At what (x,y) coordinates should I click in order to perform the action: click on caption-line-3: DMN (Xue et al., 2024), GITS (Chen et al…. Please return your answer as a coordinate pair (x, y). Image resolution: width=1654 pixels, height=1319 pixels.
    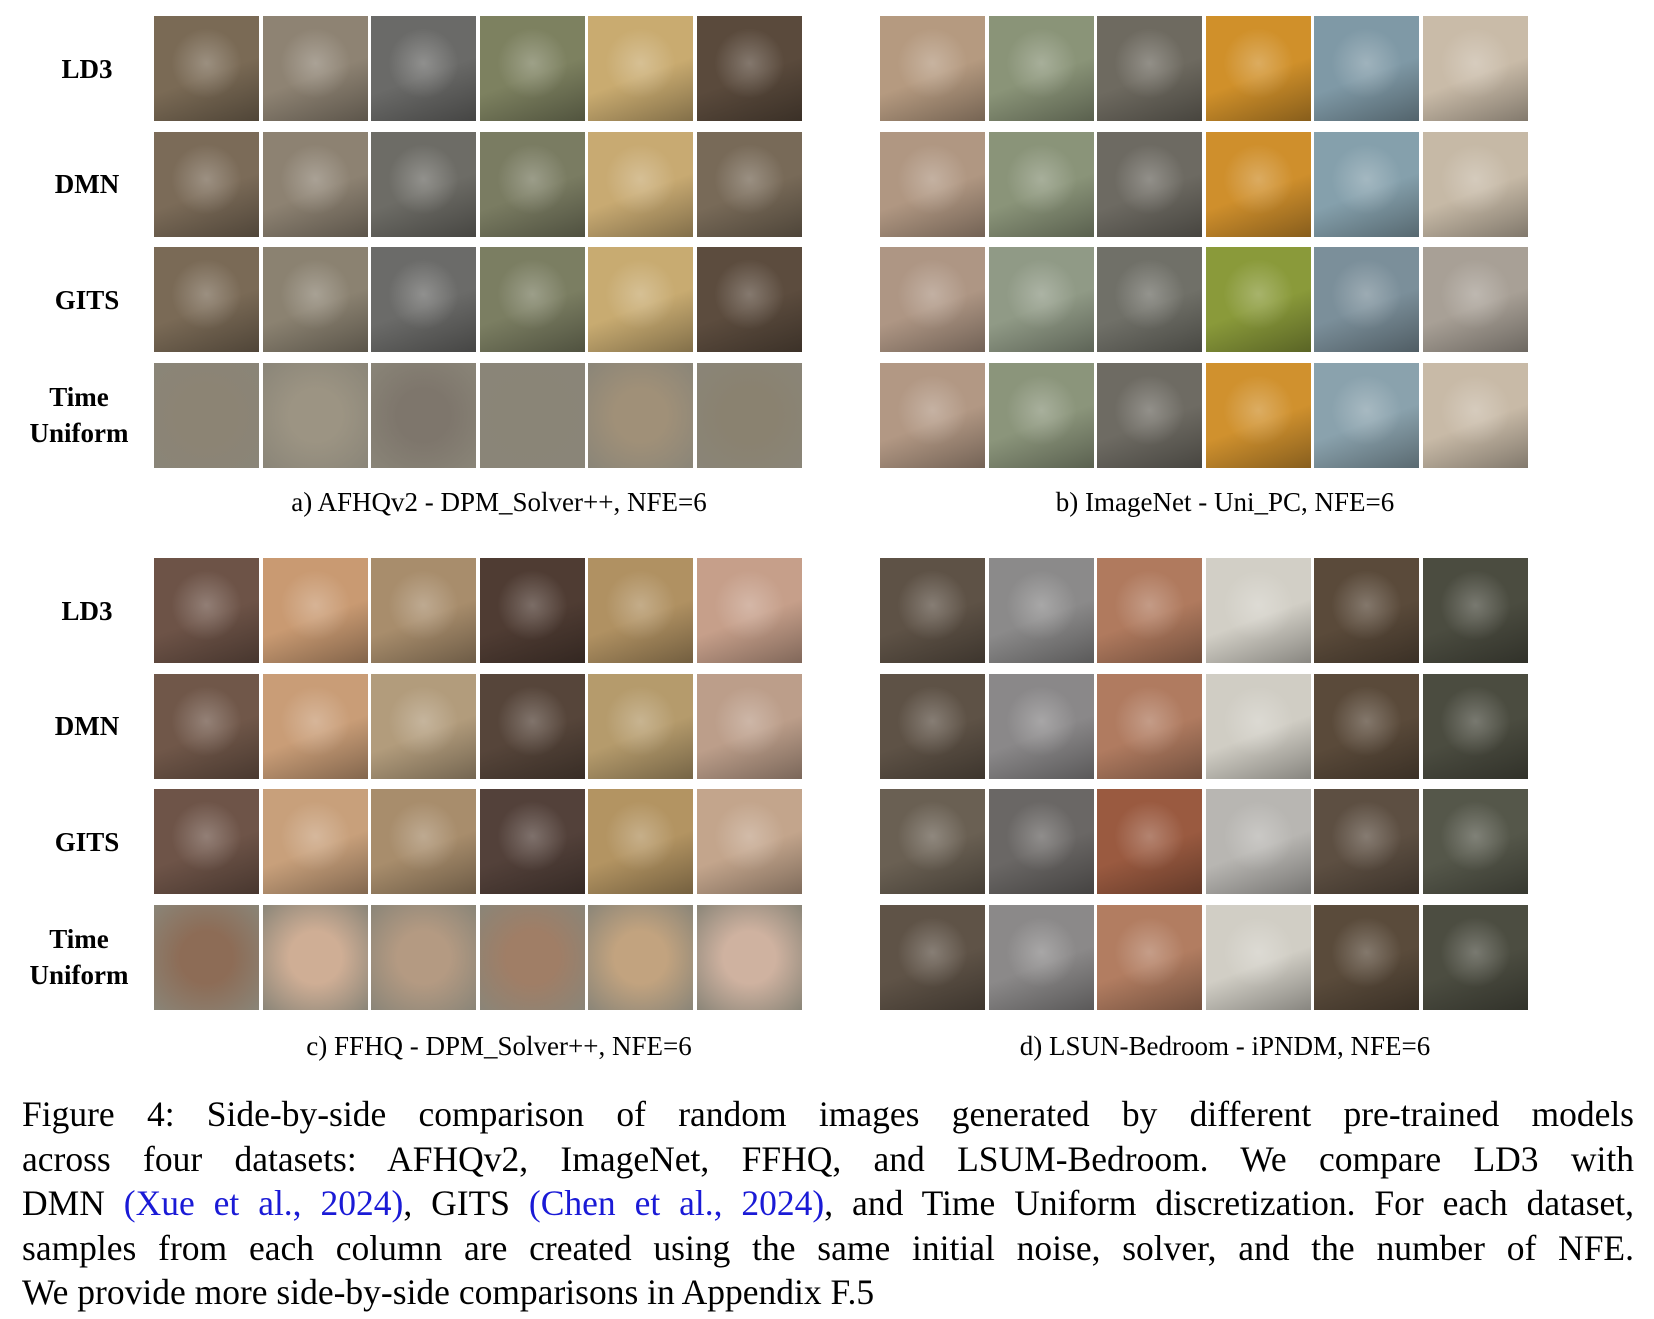
    Looking at the image, I should click on (828, 1203).